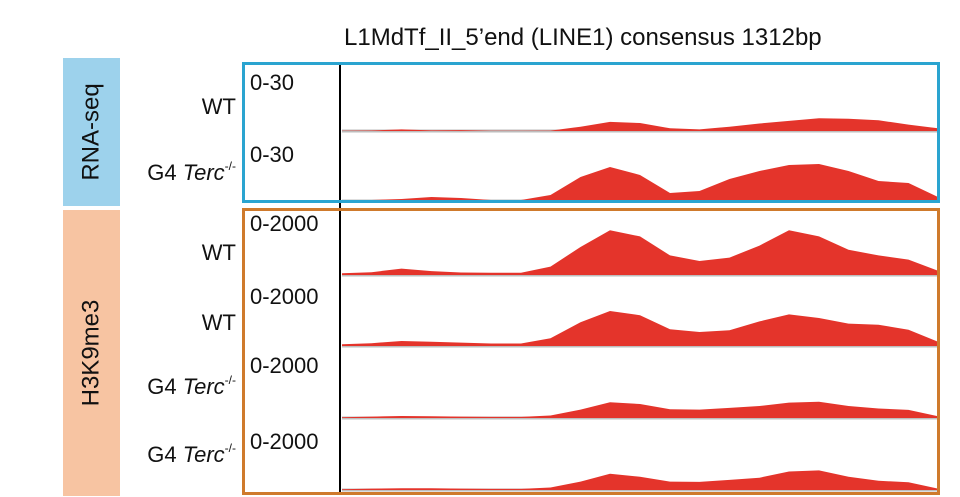 Image resolution: width=960 pixels, height=497 pixels. I want to click on chart-title: L1MdTf_II_5’end (LINE1) consensus 1312bp, so click(583, 37).